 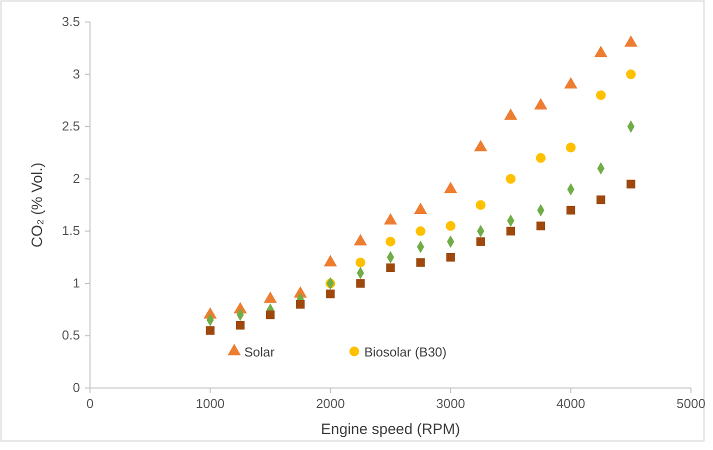 I want to click on x-tick-label: 0, so click(x=90, y=403).